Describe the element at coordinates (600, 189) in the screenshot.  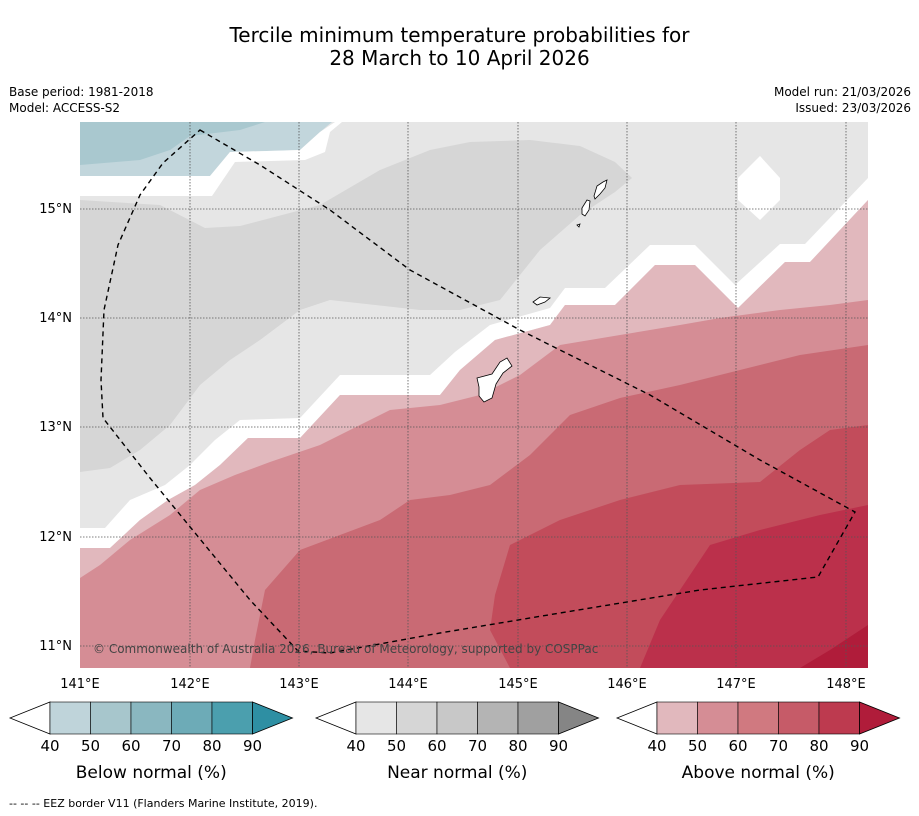
I see `island-anatahan` at that location.